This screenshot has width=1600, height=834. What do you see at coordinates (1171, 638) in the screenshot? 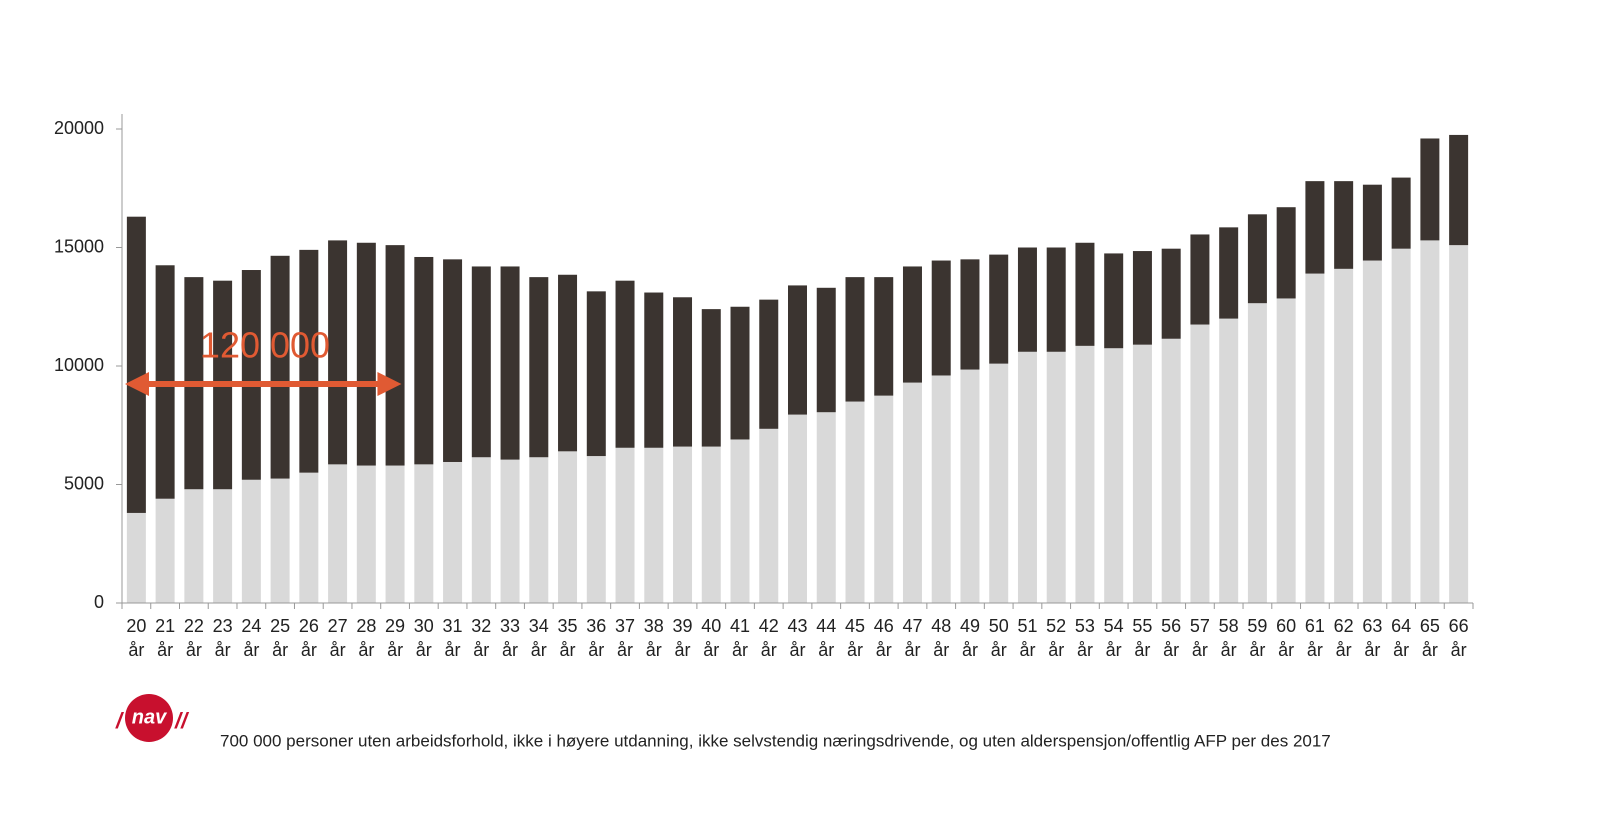
I see `x-tick-label: 56 år` at bounding box center [1171, 638].